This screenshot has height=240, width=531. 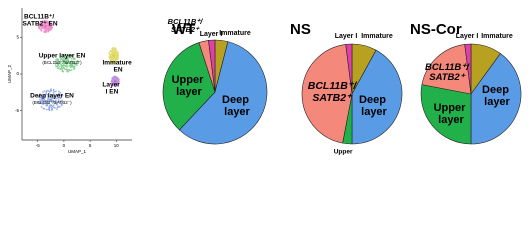 I want to click on slice-label: Upper layer, so click(x=189, y=86).